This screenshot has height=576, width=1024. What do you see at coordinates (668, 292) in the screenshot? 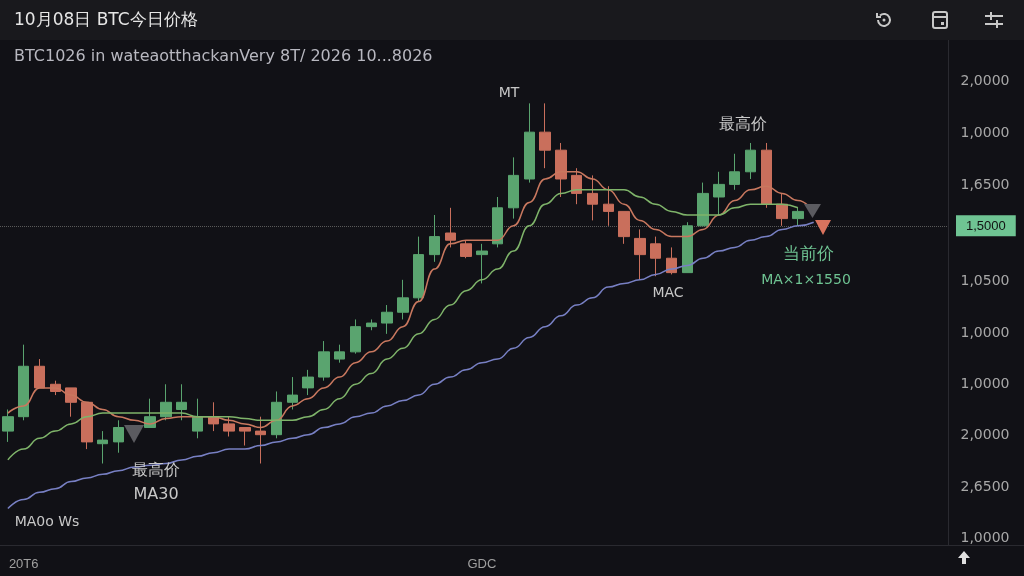
I see `annotation: MAC` at bounding box center [668, 292].